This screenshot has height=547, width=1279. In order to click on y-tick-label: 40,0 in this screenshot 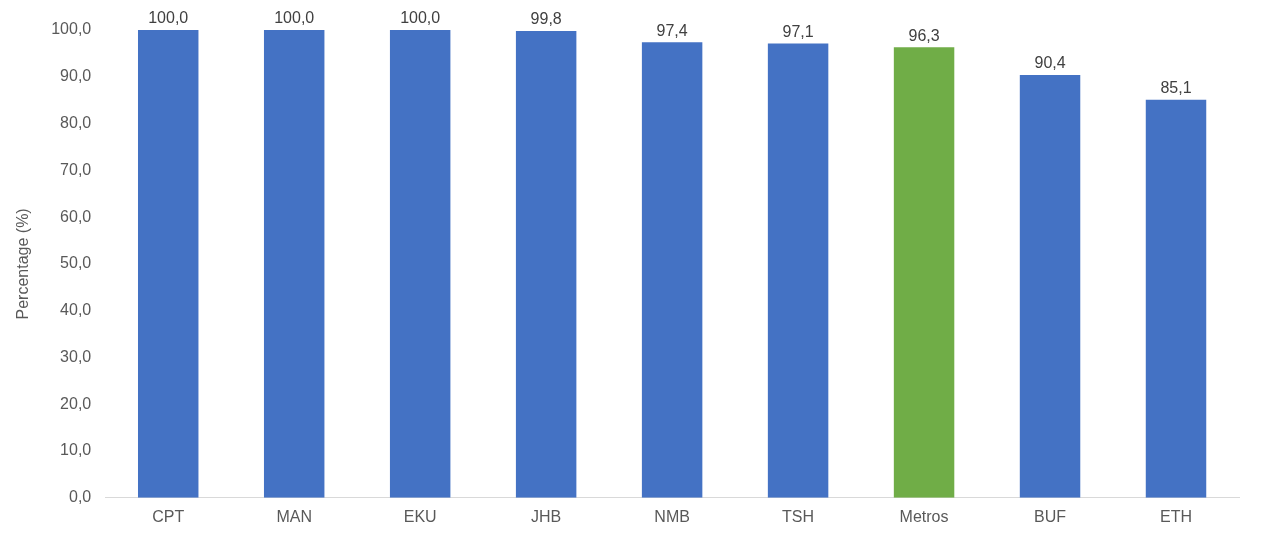, I will do `click(76, 310)`.